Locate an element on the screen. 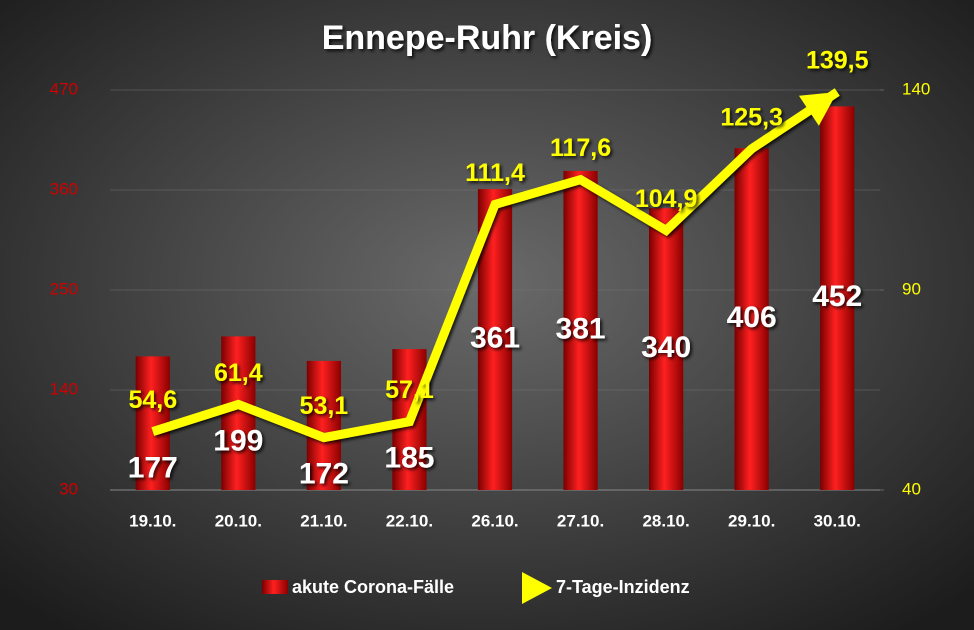  line-value-label: 104,9 is located at coordinates (666, 199).